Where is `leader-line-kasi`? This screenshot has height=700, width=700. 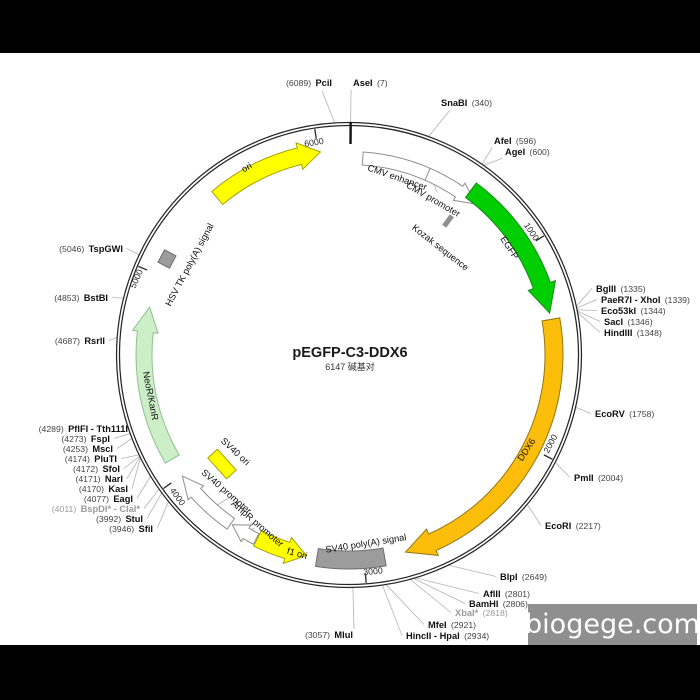 leader-line-kasi is located at coordinates (136, 472).